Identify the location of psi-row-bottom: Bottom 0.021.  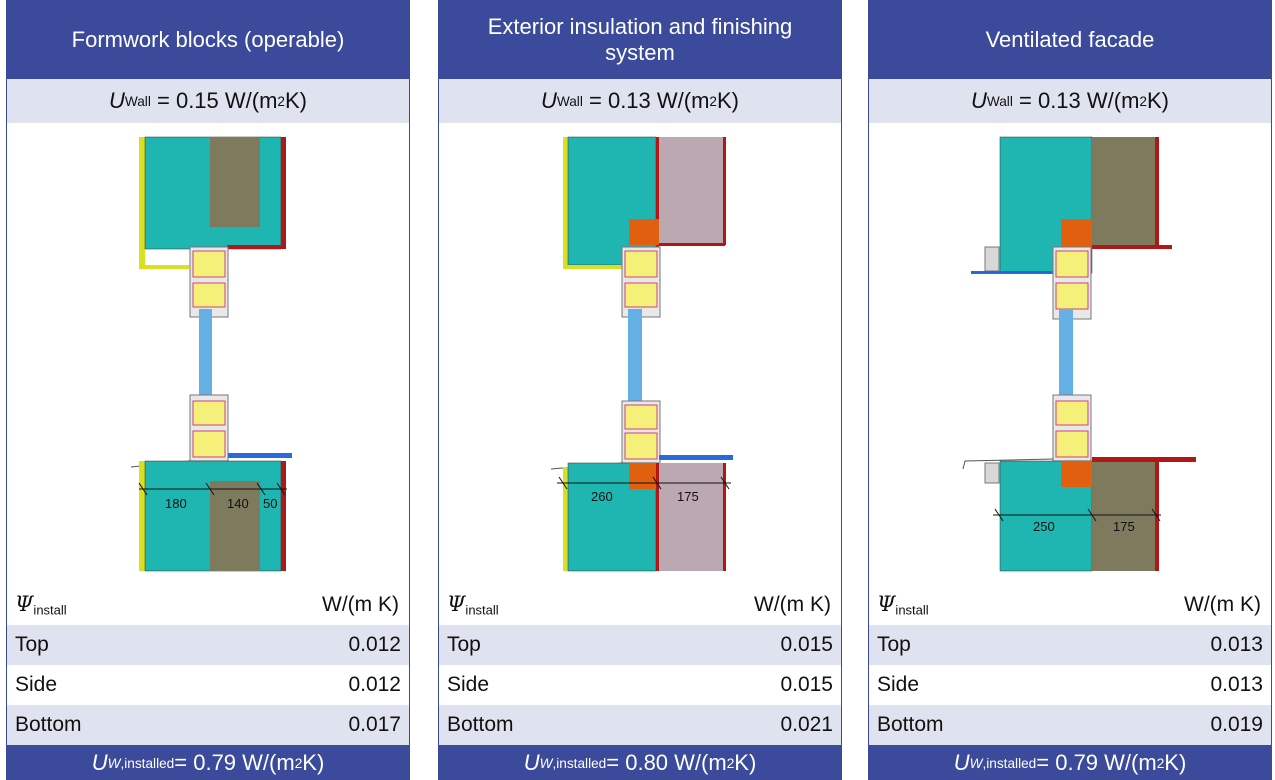
(640, 725).